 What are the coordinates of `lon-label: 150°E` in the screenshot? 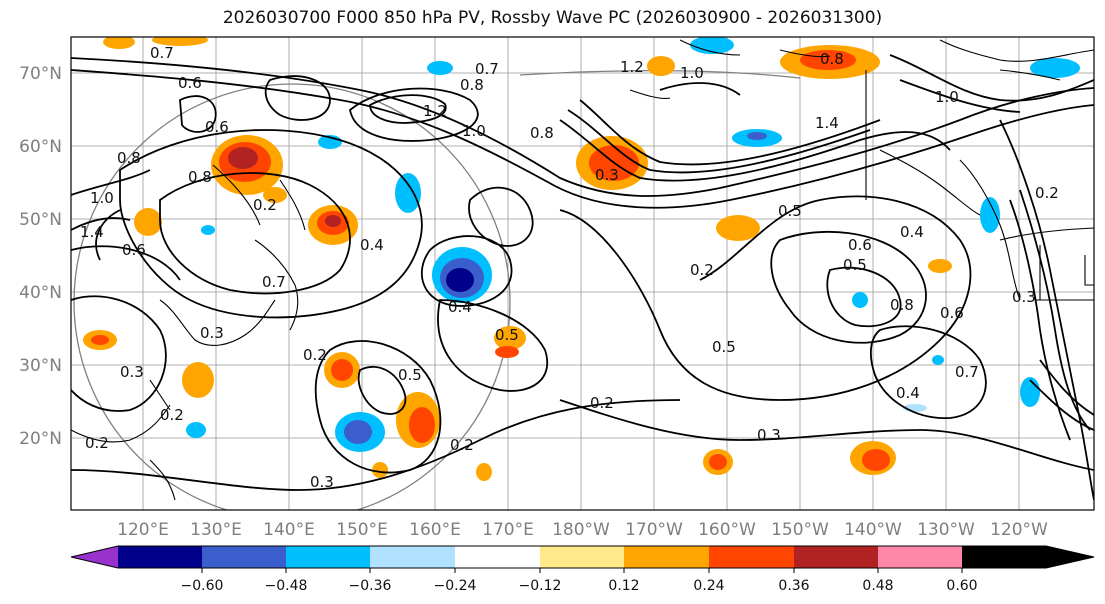 It's located at (362, 530).